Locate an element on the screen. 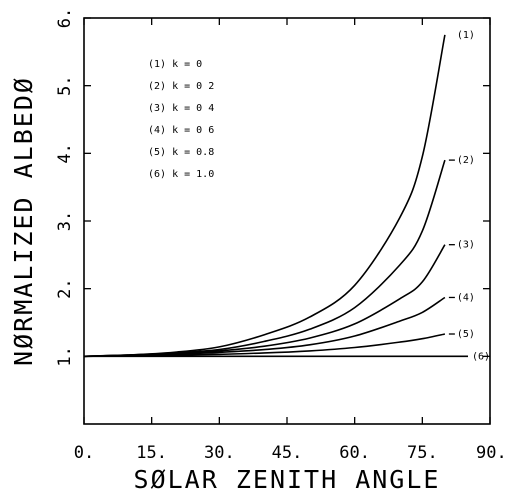 The height and width of the screenshot is (499, 515). series-label: (3) is located at coordinates (466, 245).